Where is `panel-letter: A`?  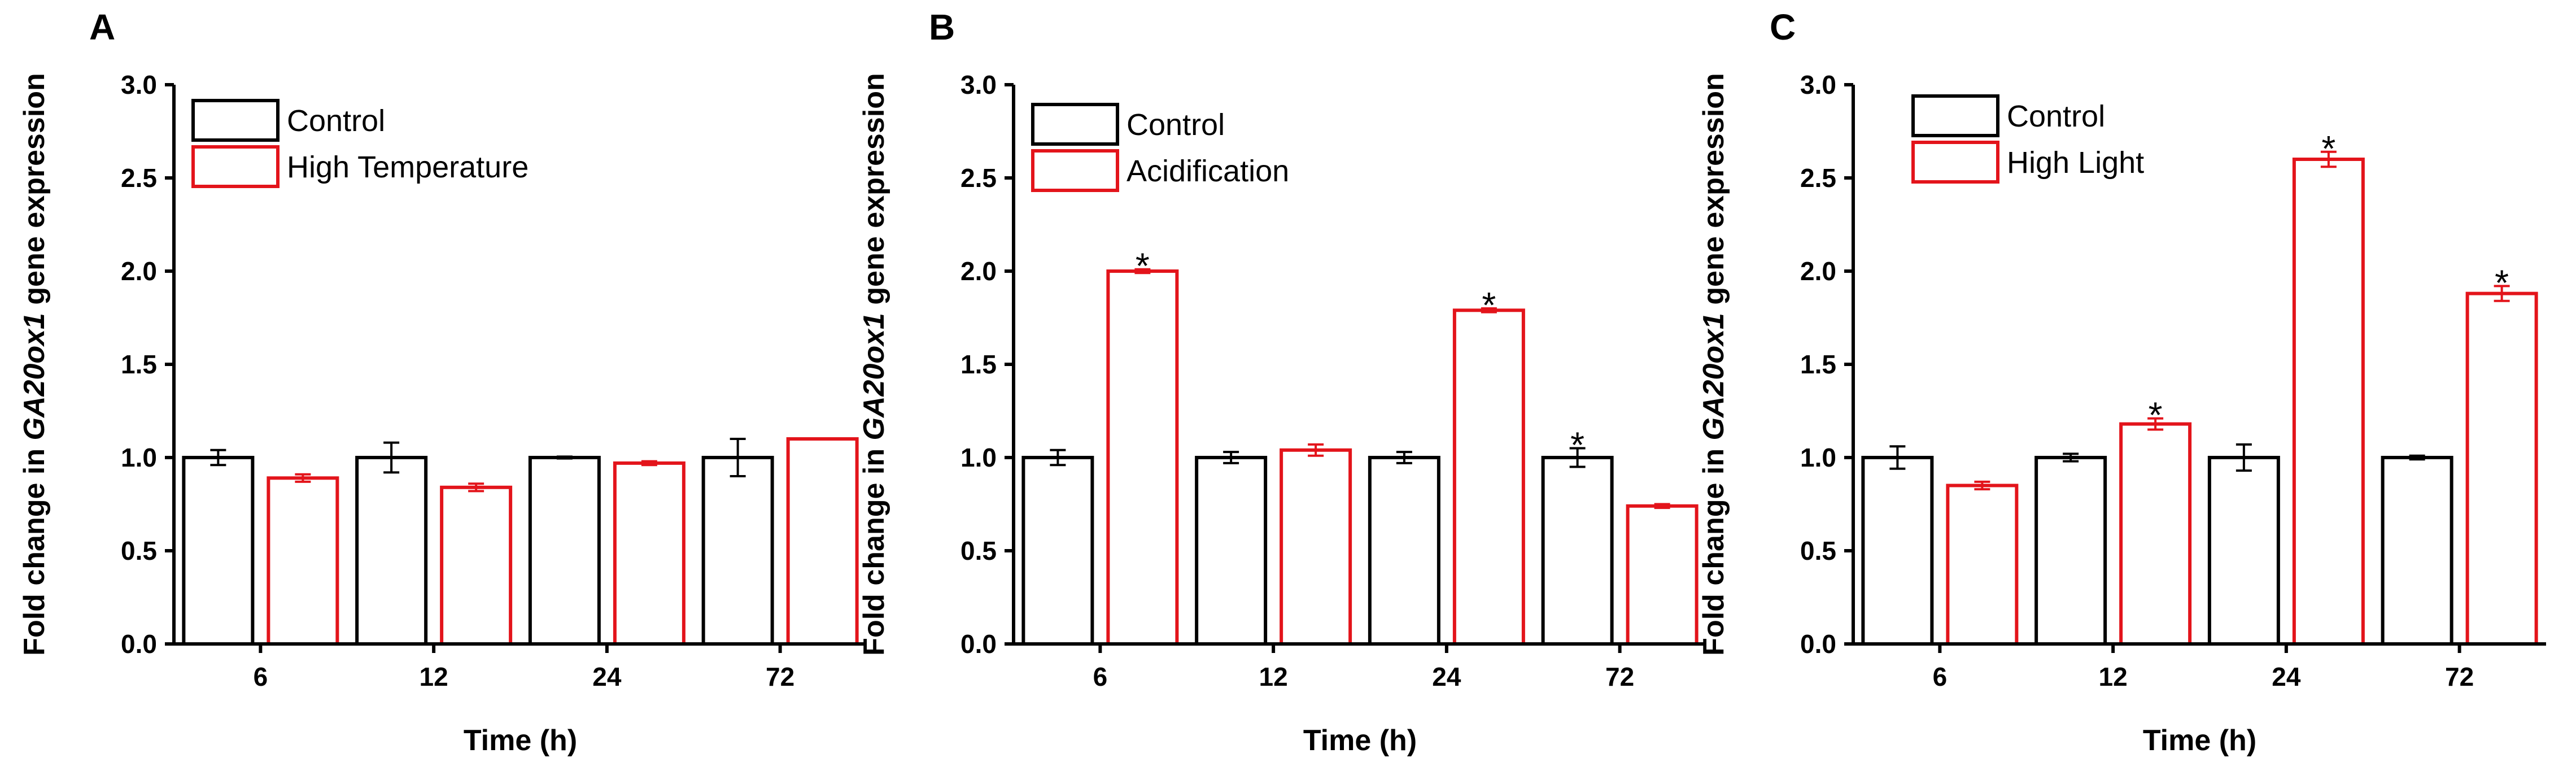
panel-letter: A is located at coordinates (102, 27).